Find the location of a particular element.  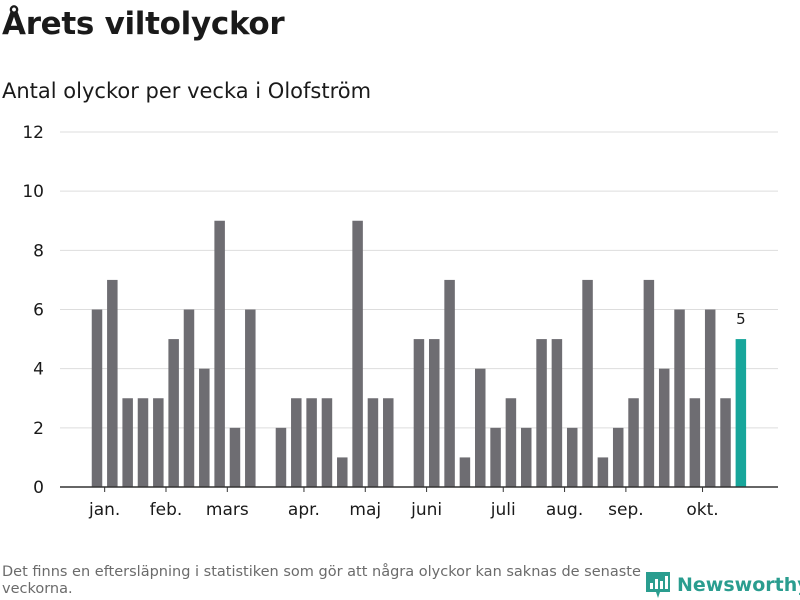

brand-name: Newsworthy is located at coordinates (738, 585).